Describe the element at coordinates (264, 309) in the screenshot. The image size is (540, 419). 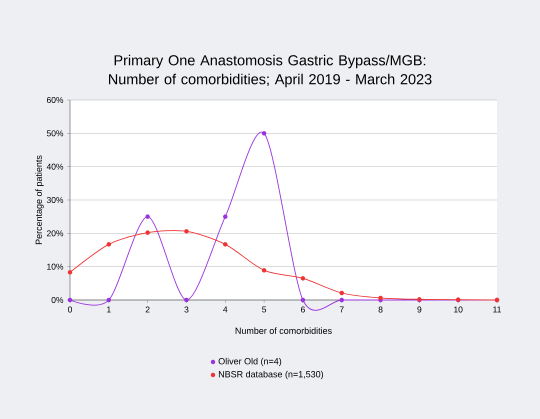
I see `x-tick-label: 5` at that location.